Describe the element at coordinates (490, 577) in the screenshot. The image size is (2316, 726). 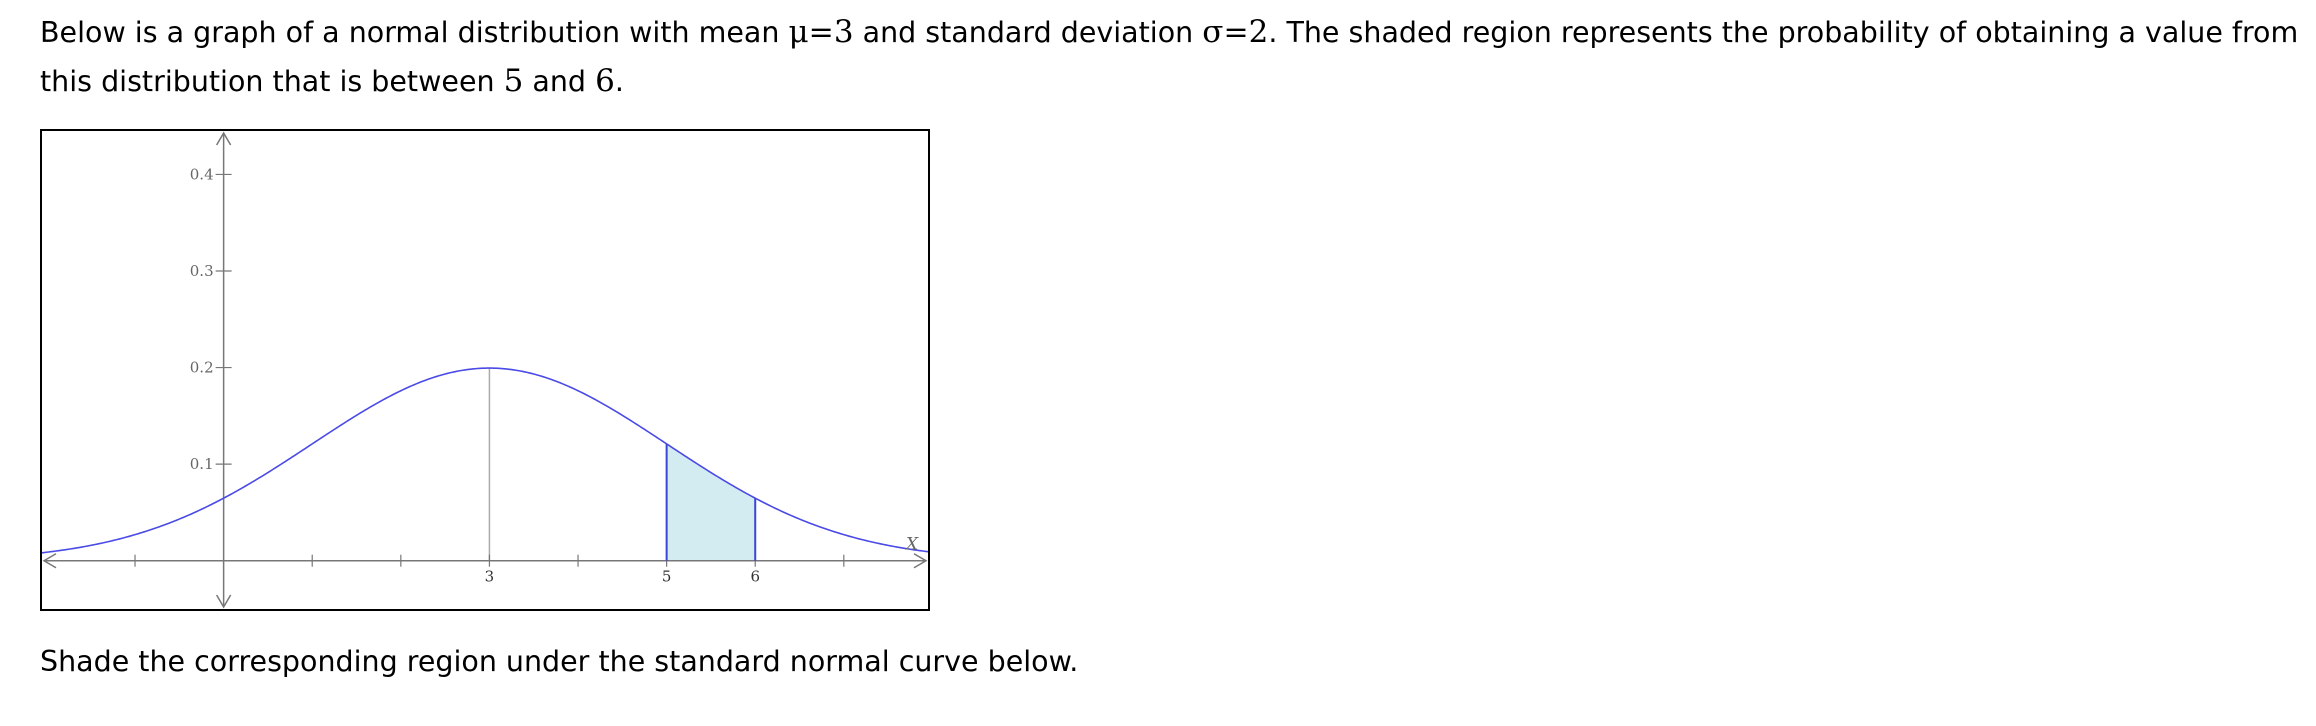
I see `x-tick-label: 3` at that location.